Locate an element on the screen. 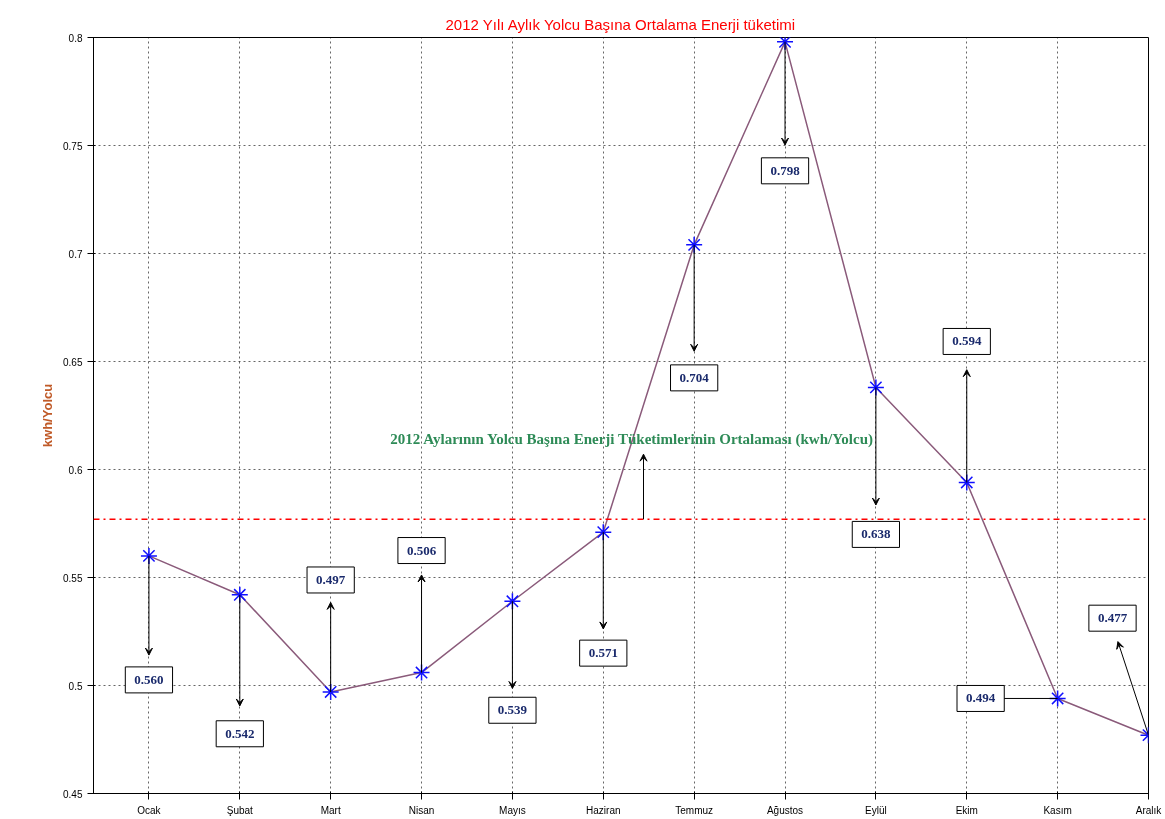 This screenshot has height=819, width=1165. x-tick-label: Aralık is located at coordinates (1149, 810).